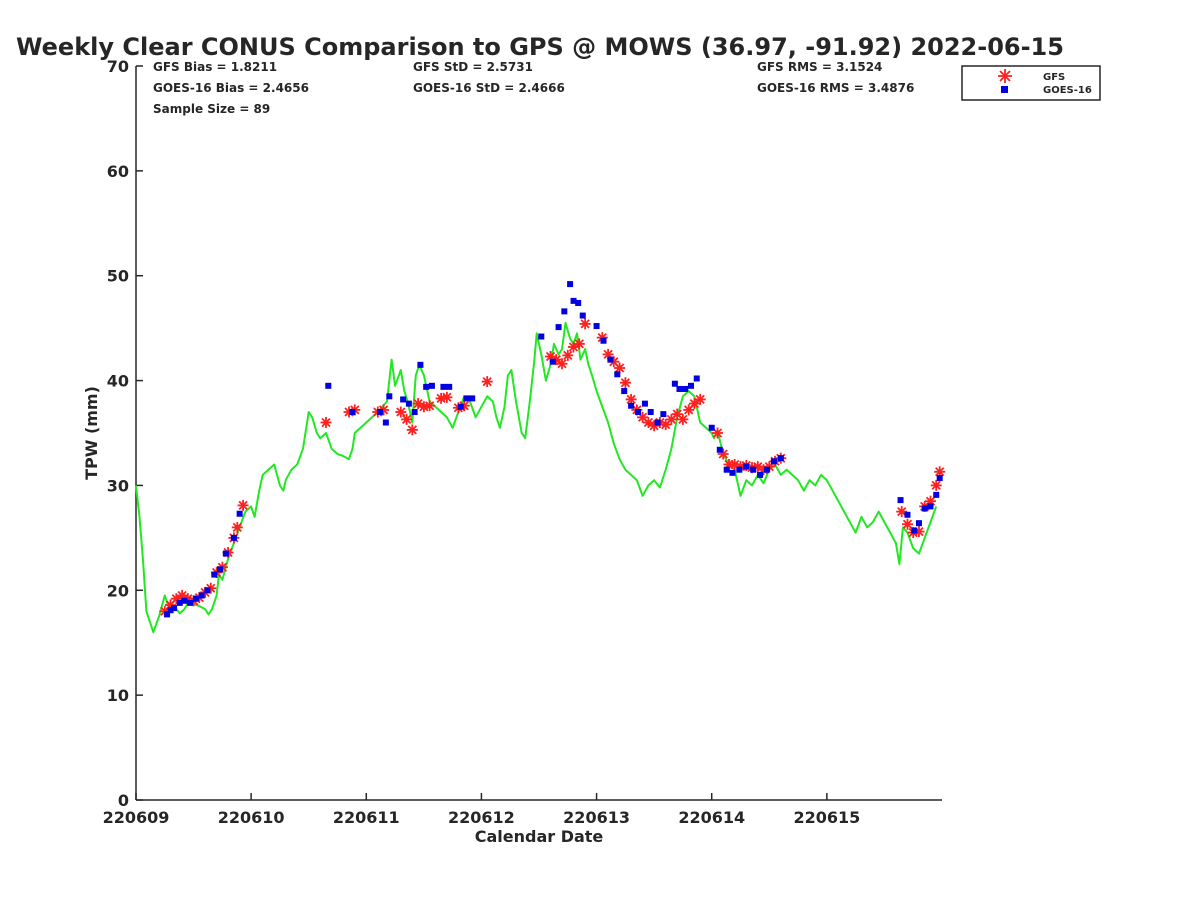 The image size is (1200, 904). Describe the element at coordinates (91, 433) in the screenshot. I see `y-axis-label: TPW (mm)` at that location.